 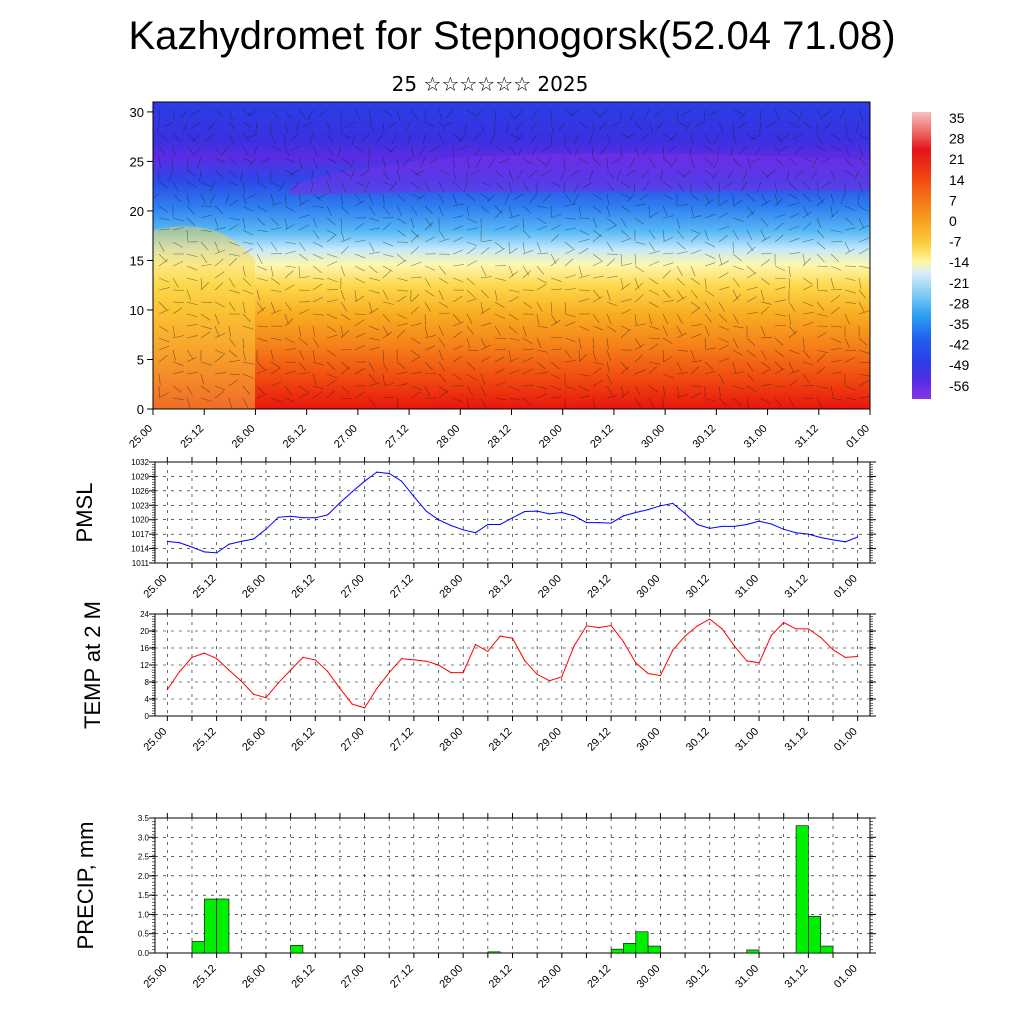 What do you see at coordinates (140, 359) in the screenshot?
I see `heatmap-y-tick-label: 5` at bounding box center [140, 359].